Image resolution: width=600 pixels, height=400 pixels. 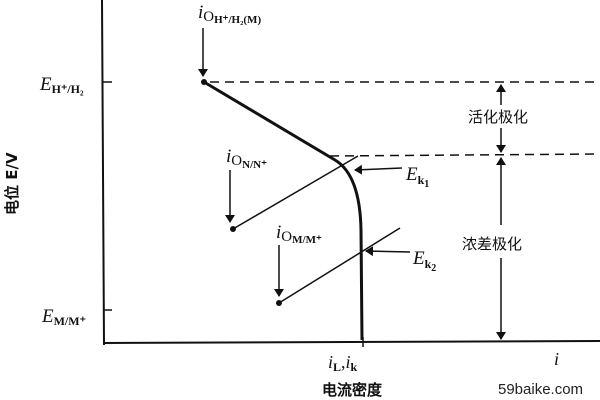 What do you see at coordinates (417, 177) in the screenshot?
I see `label-ek1: Ek1` at bounding box center [417, 177].